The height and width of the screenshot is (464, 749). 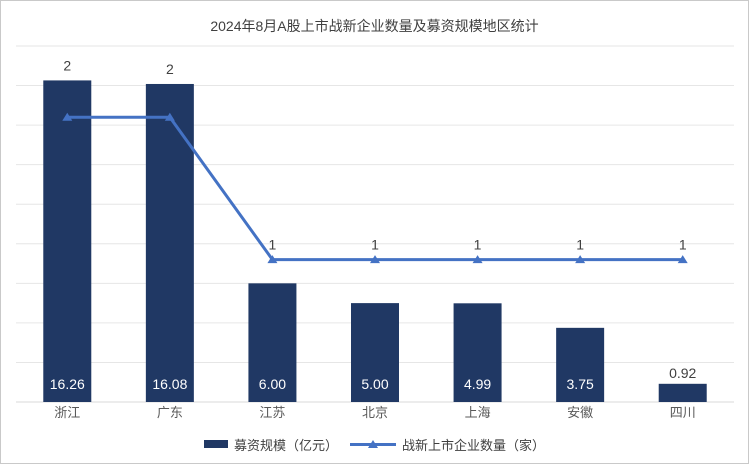 What do you see at coordinates (374, 26) in the screenshot?
I see `chart-title: 2024年8月A股上市战新企业数量及募资规模地区统计` at bounding box center [374, 26].